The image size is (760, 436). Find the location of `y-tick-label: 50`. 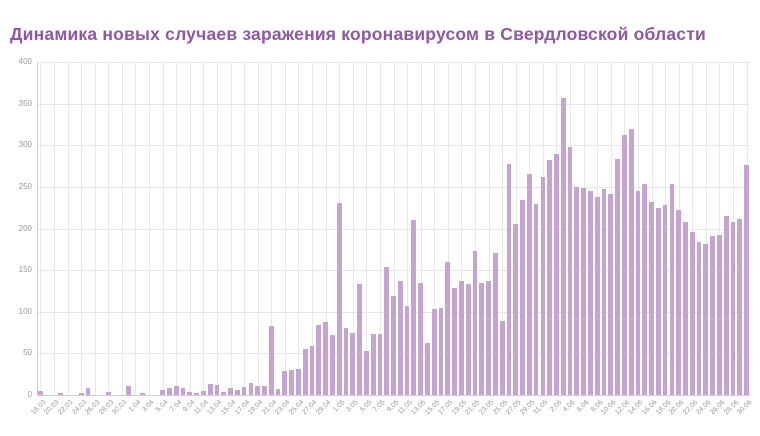

y-tick-label: 50 is located at coordinates (27, 353).